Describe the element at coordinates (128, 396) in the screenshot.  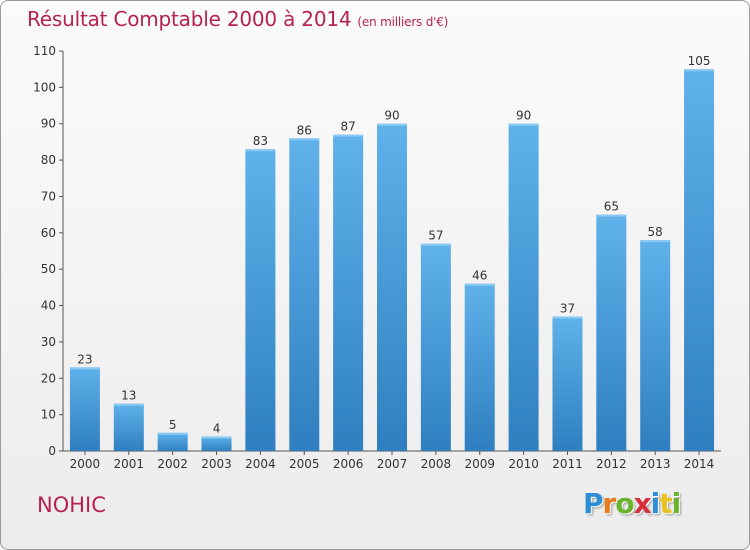
I see `bar-value-label: 13` at that location.